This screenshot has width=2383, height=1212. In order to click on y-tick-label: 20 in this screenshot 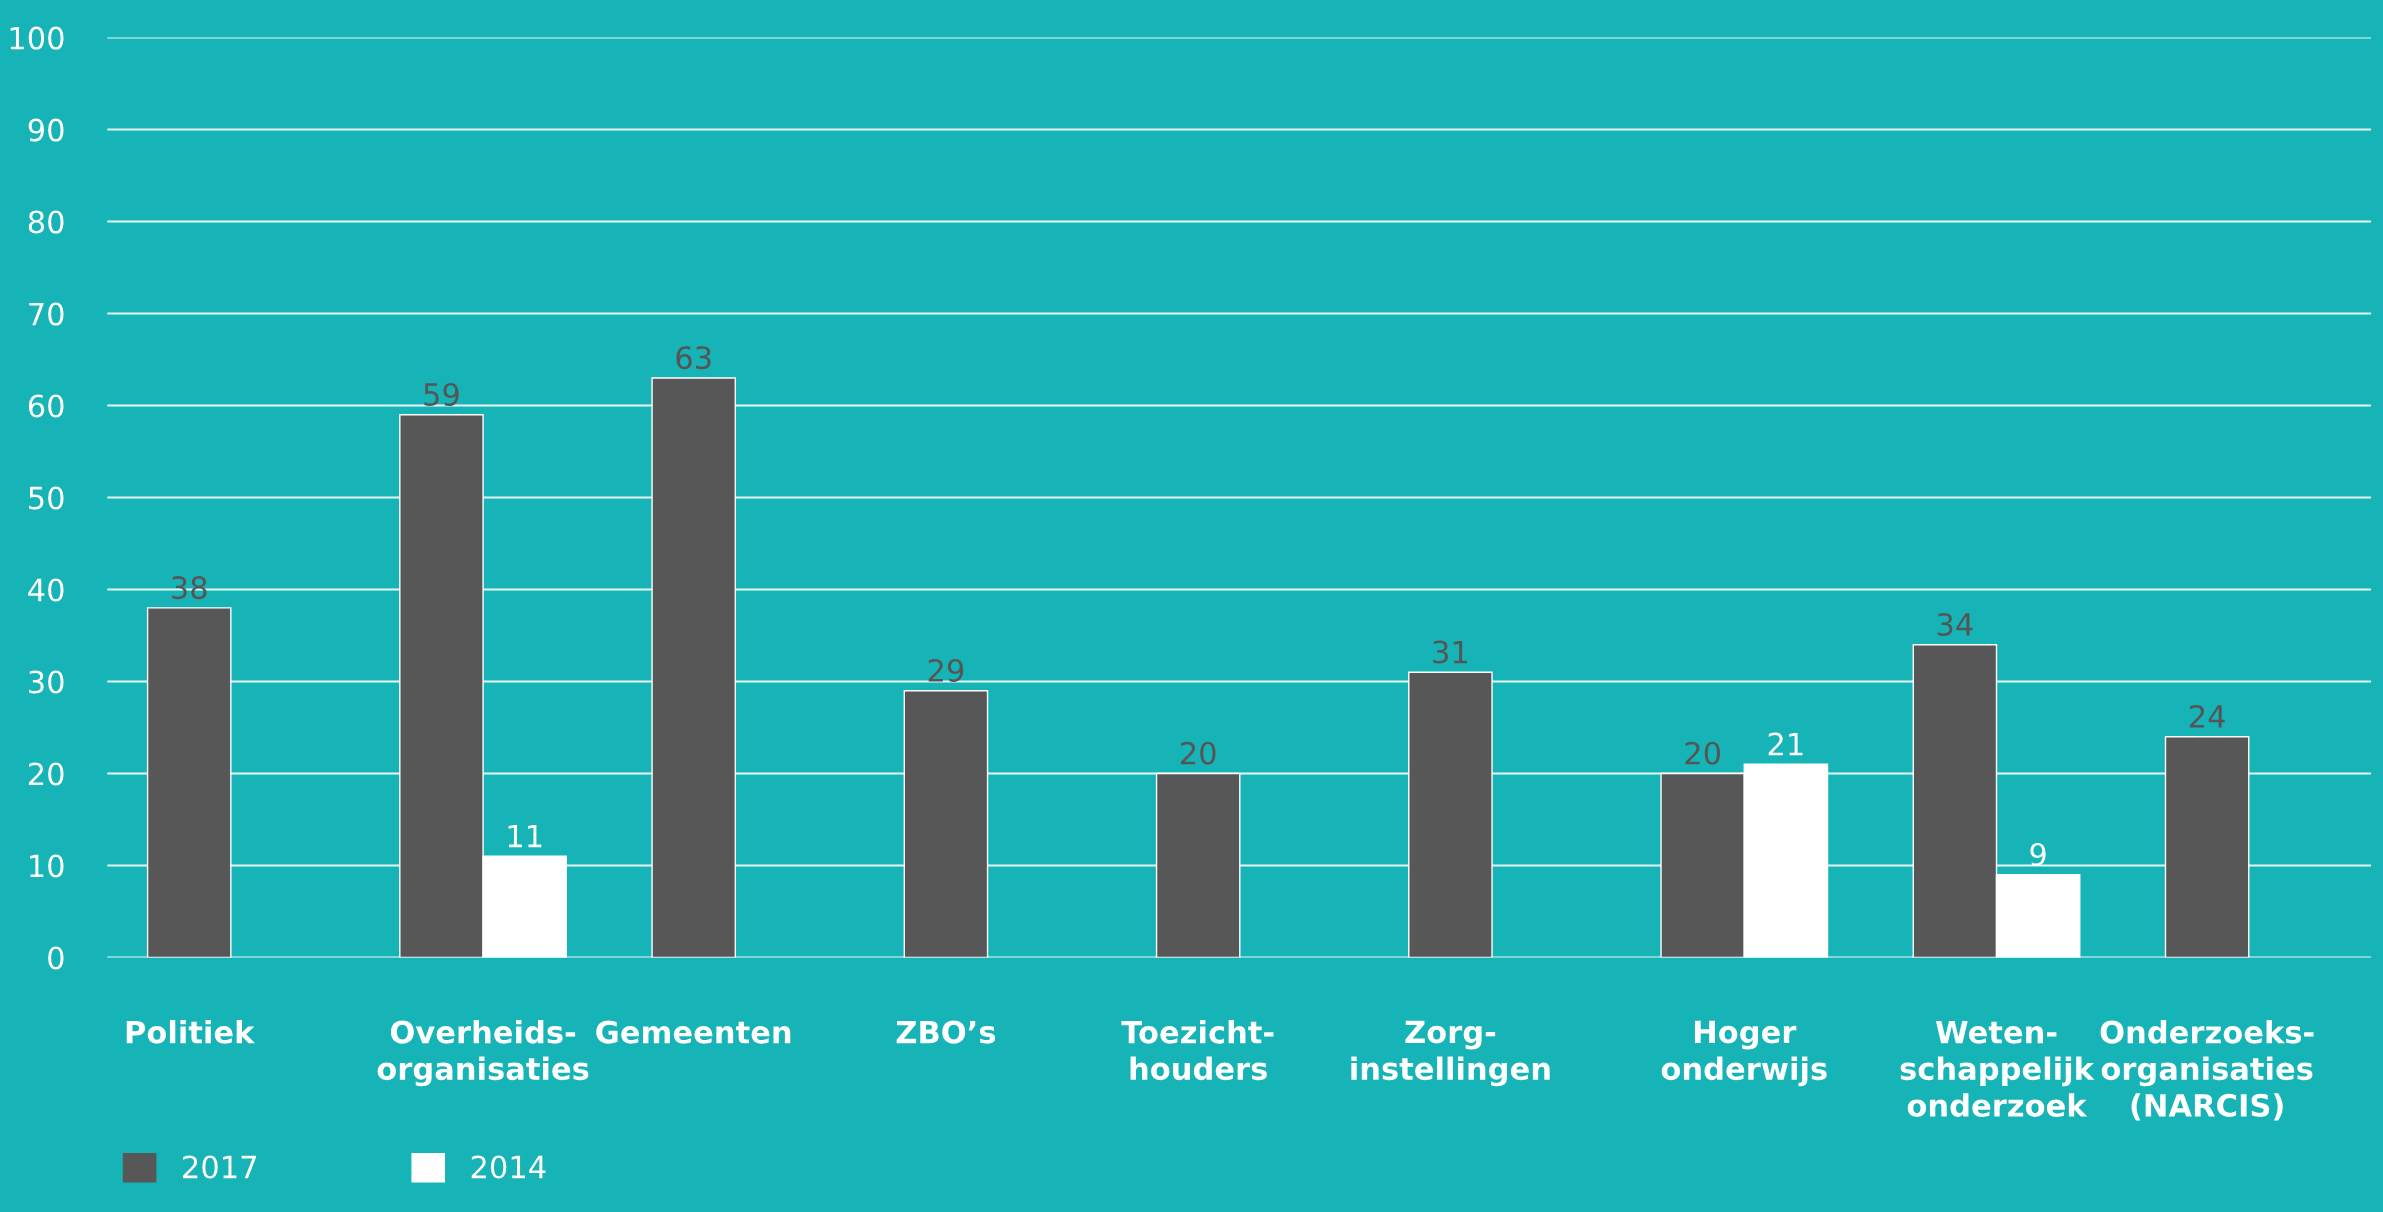, I will do `click(46, 774)`.